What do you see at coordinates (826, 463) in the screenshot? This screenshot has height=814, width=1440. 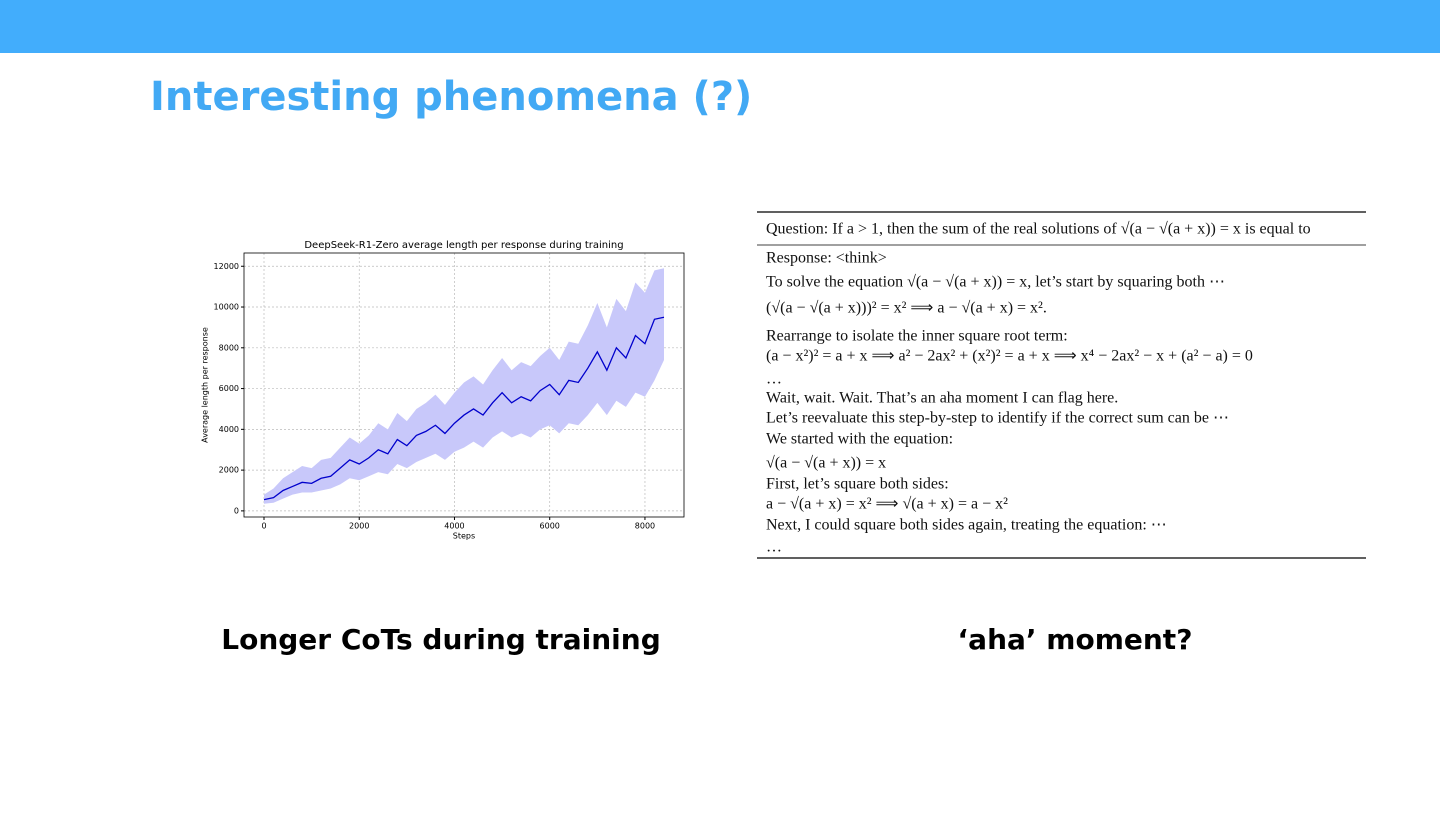 I see `response-line: √(a − √(a + x)) = x` at bounding box center [826, 463].